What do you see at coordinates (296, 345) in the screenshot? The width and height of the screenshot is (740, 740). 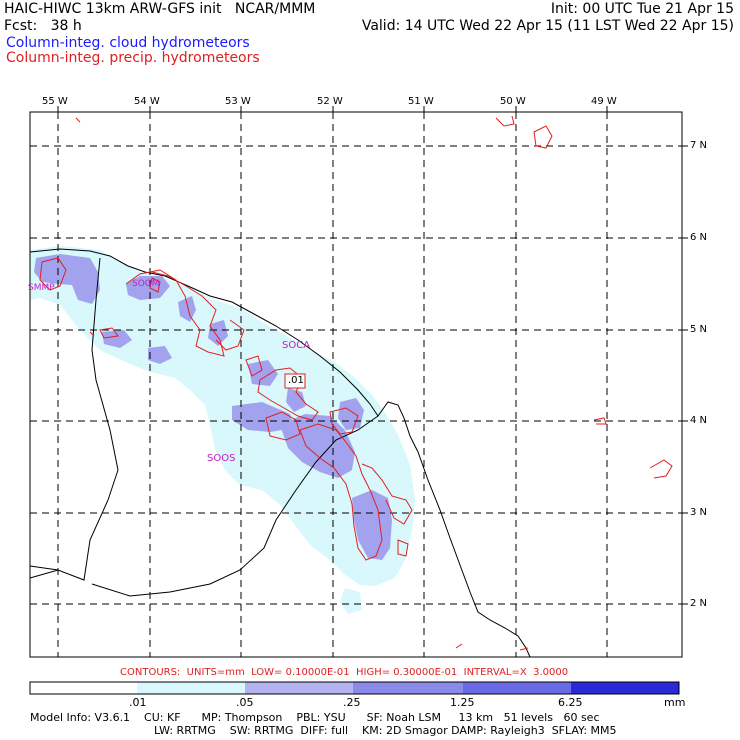 I see `station-label-soca: SOCA` at bounding box center [296, 345].